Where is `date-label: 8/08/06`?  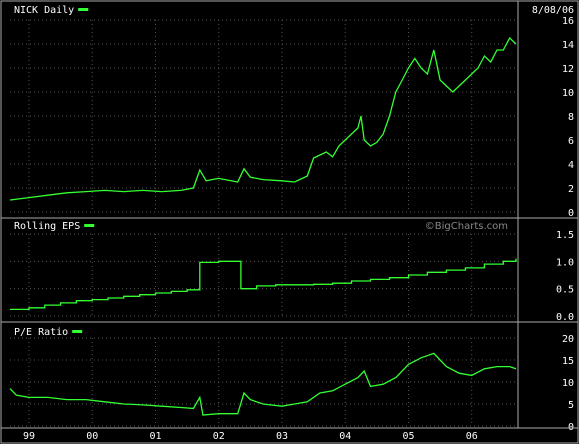 date-label: 8/08/06 is located at coordinates (553, 10).